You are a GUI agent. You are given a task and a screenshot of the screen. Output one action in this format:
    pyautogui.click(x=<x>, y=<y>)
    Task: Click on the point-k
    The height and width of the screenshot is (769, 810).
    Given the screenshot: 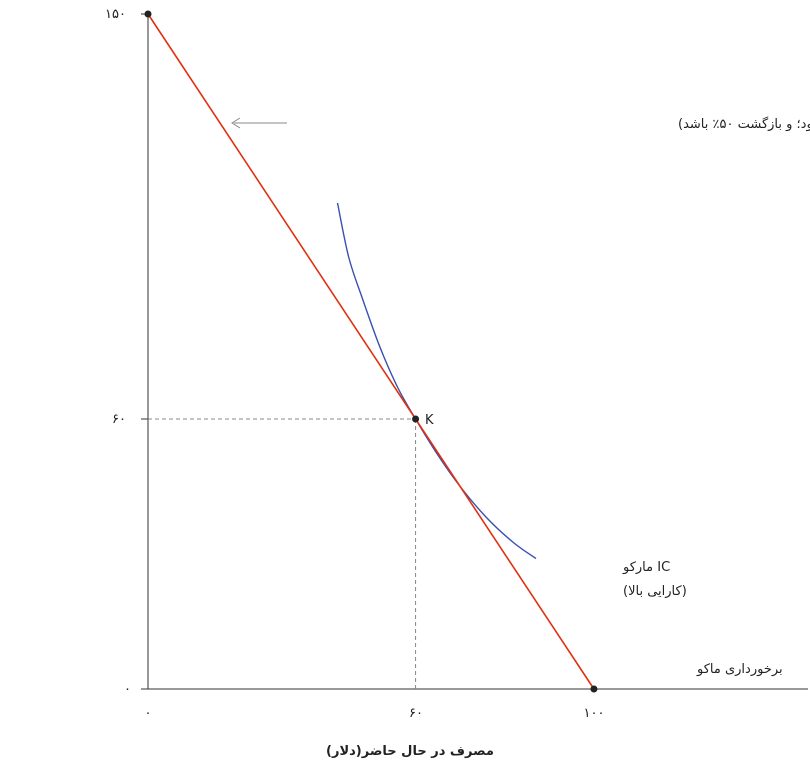 What is the action you would take?
    pyautogui.click(x=416, y=419)
    